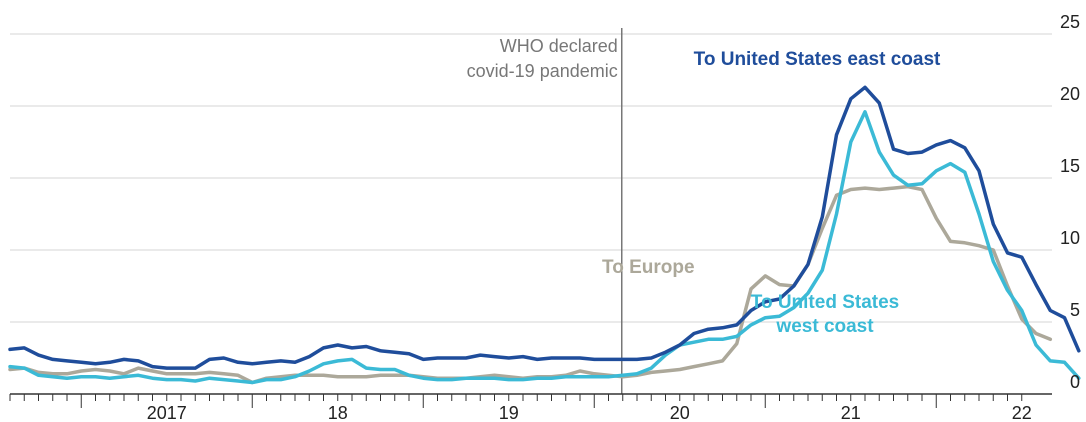 The width and height of the screenshot is (1086, 422). Describe the element at coordinates (509, 412) in the screenshot. I see `x-tick-label-2019: 19` at that location.